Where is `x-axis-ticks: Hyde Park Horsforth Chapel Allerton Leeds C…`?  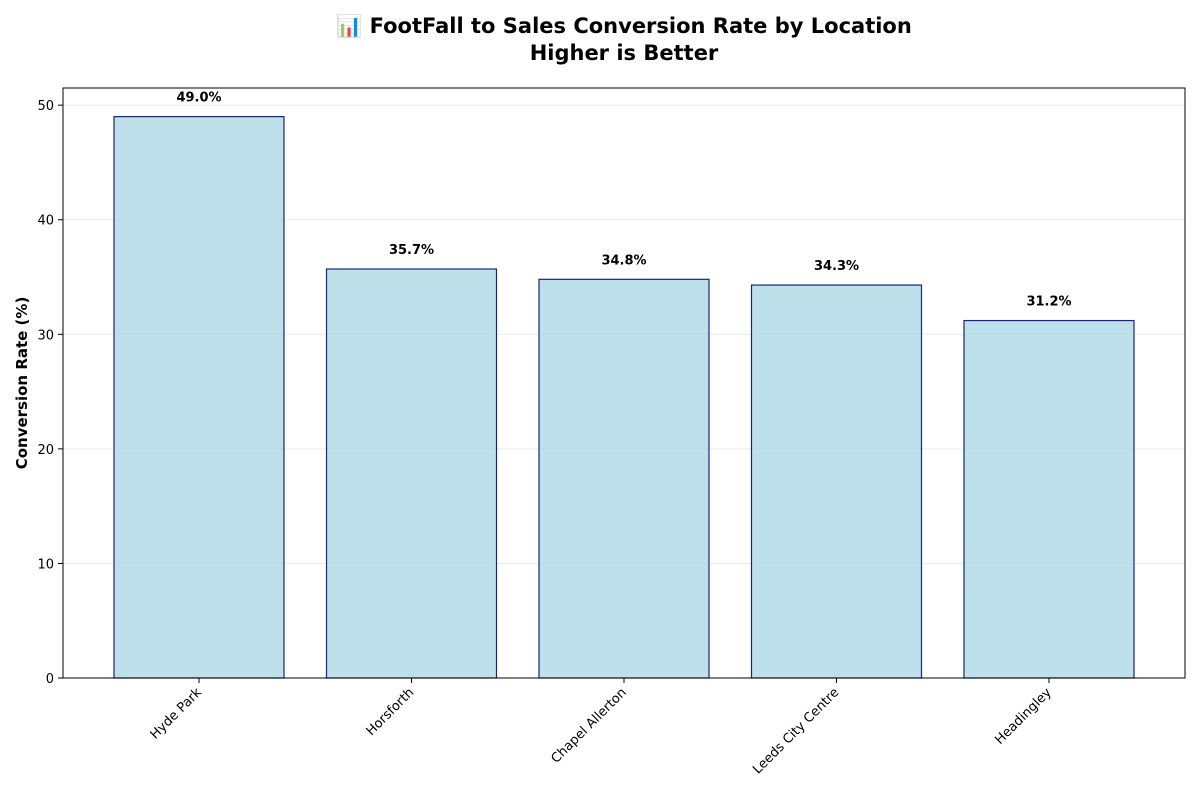
x-axis-ticks: Hyde Park Horsforth Chapel Allerton Leeds C… is located at coordinates (601, 727).